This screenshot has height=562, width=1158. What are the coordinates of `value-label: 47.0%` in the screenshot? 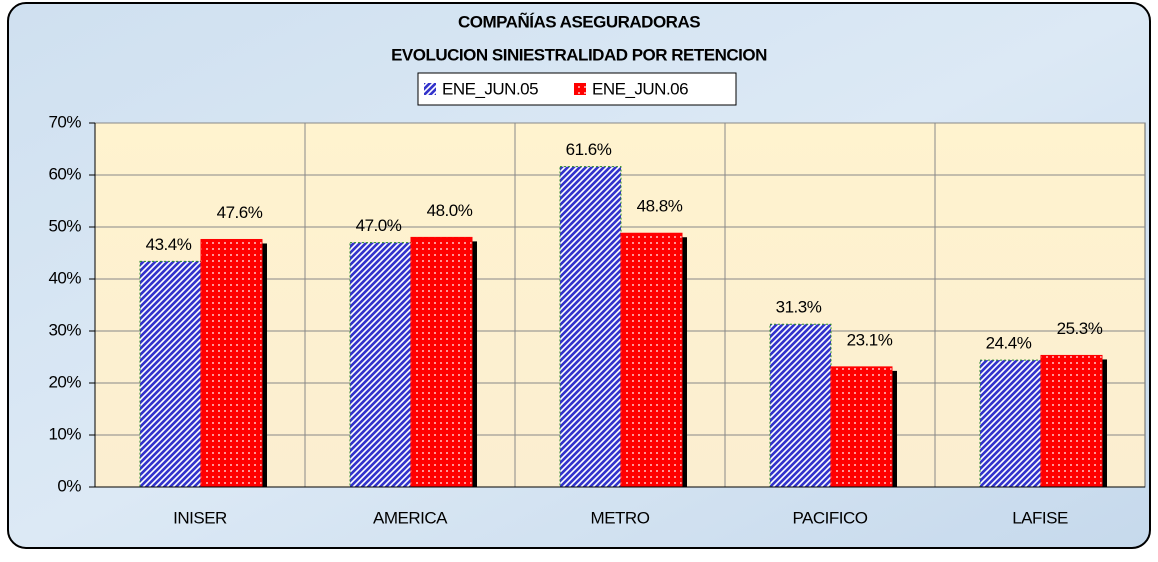 It's located at (379, 225).